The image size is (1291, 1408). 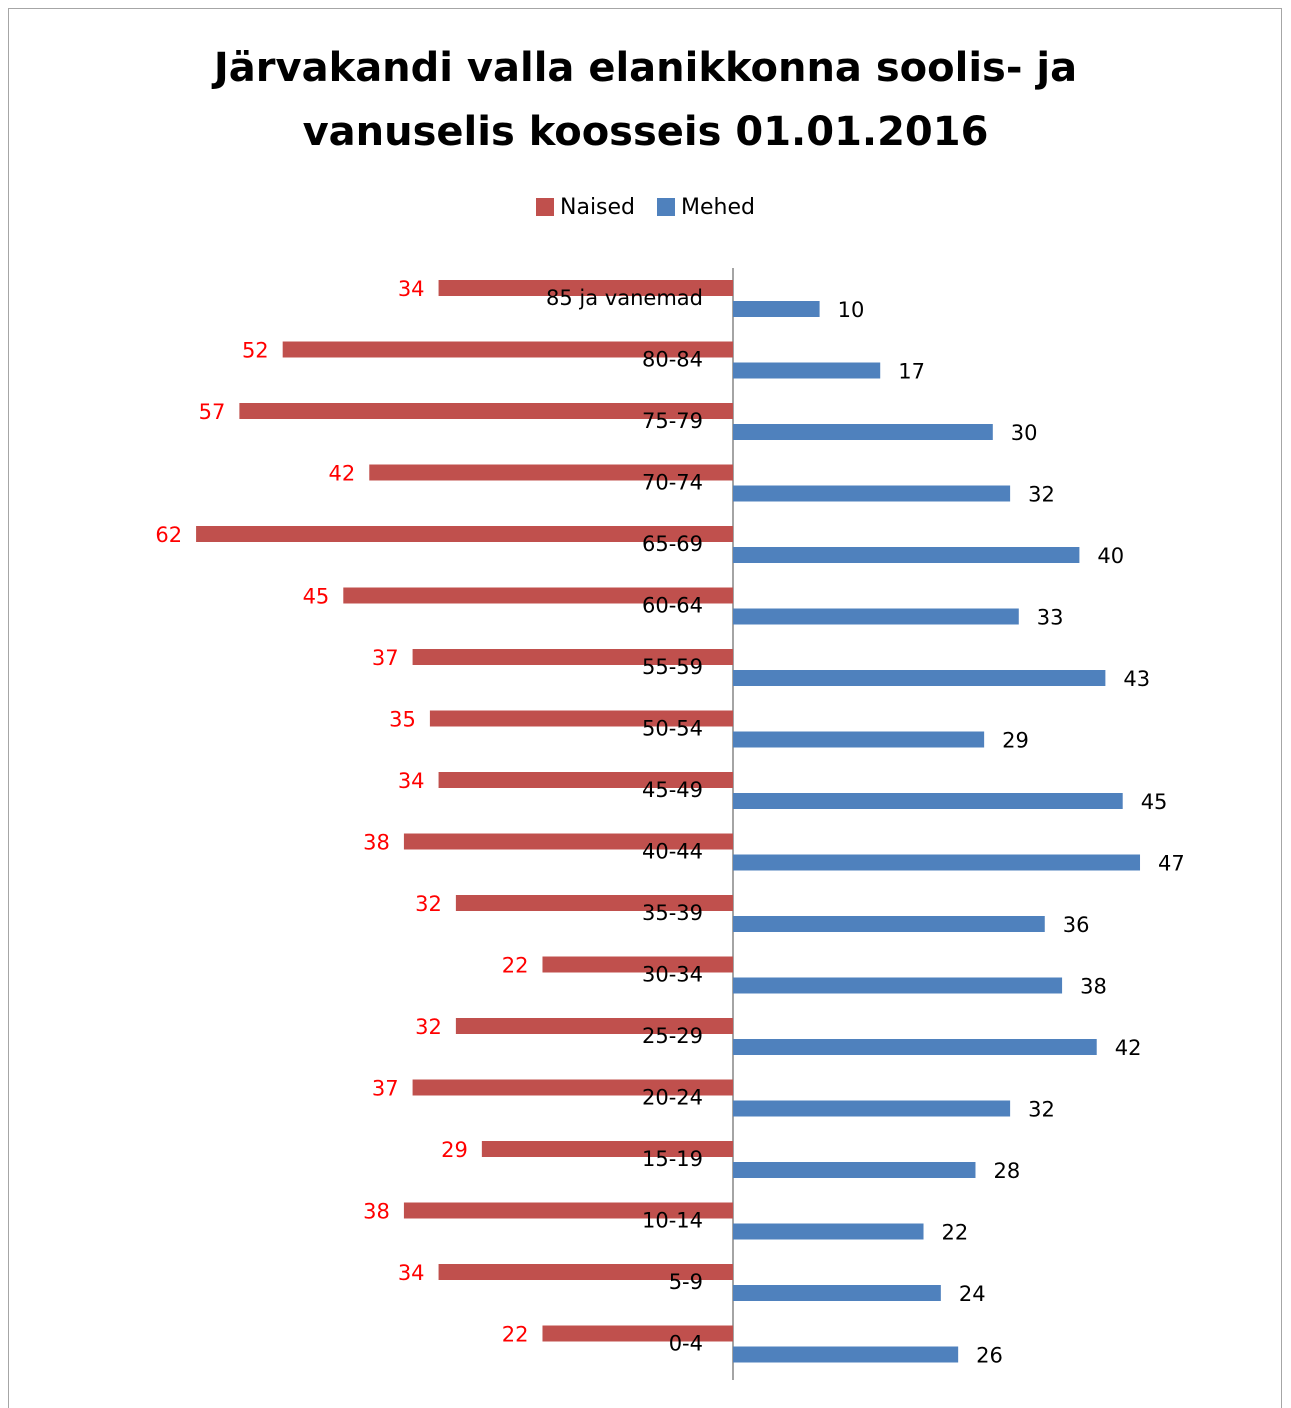 I want to click on category-tick-label: 60-64, so click(x=672, y=606).